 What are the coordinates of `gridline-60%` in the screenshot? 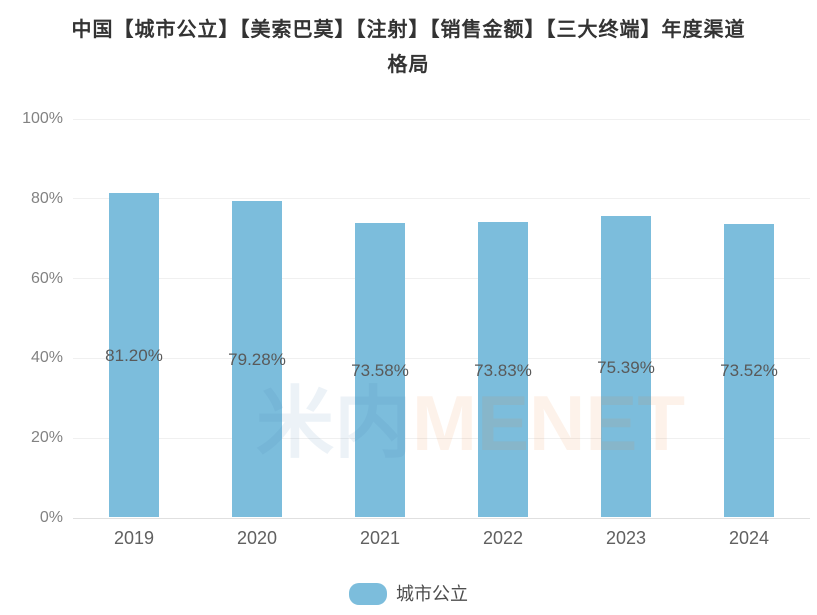 It's located at (441, 278).